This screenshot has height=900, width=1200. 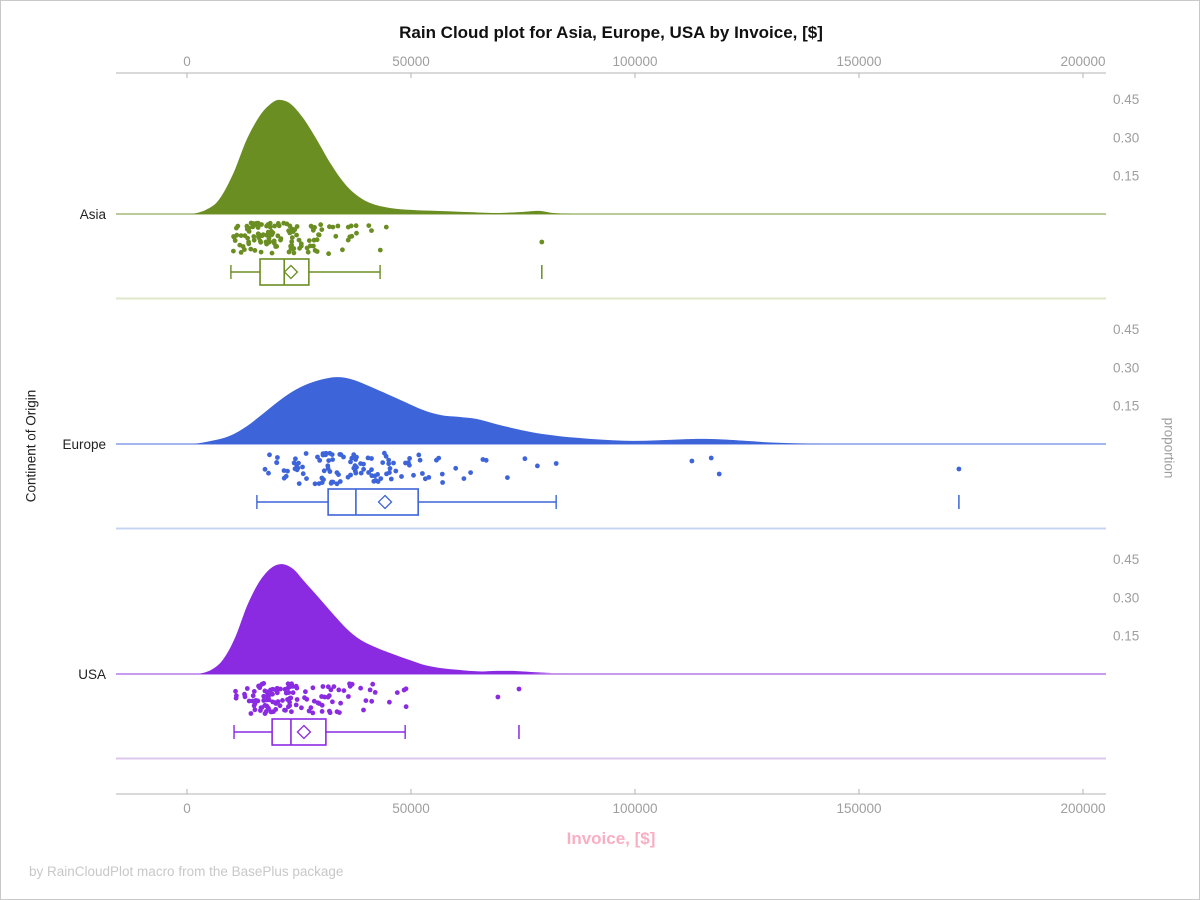 I want to click on density-cloud-usa, so click(x=653, y=619).